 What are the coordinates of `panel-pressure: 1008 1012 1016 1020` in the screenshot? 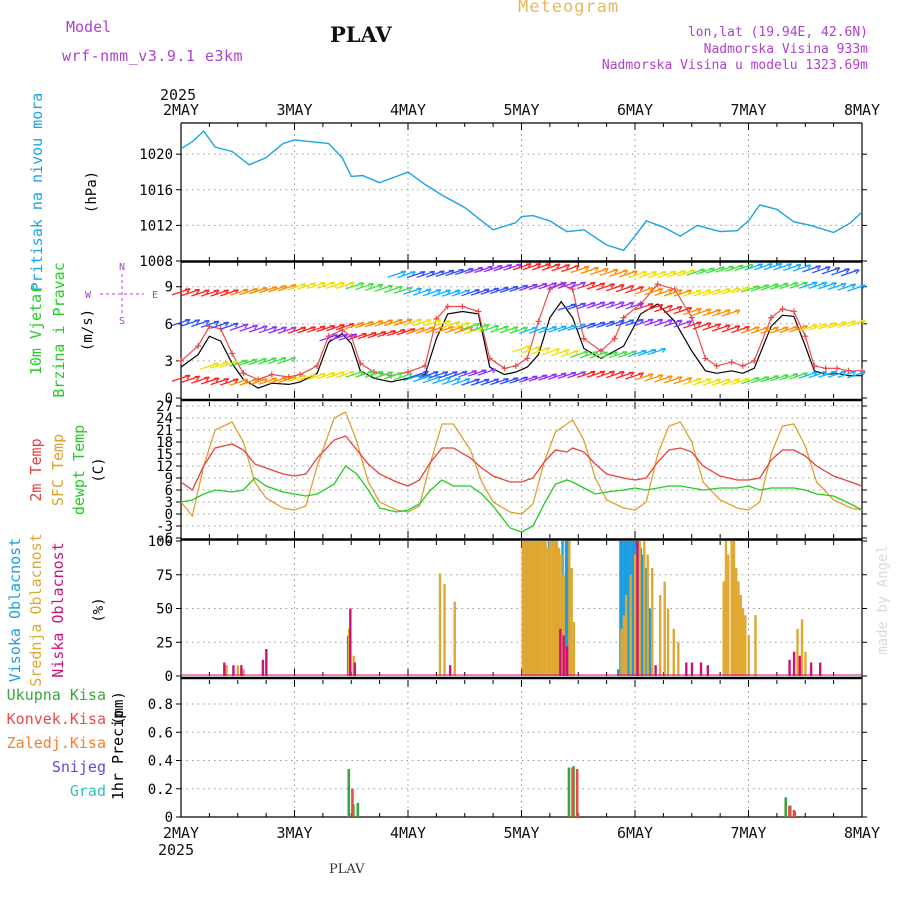 It's located at (503, 196).